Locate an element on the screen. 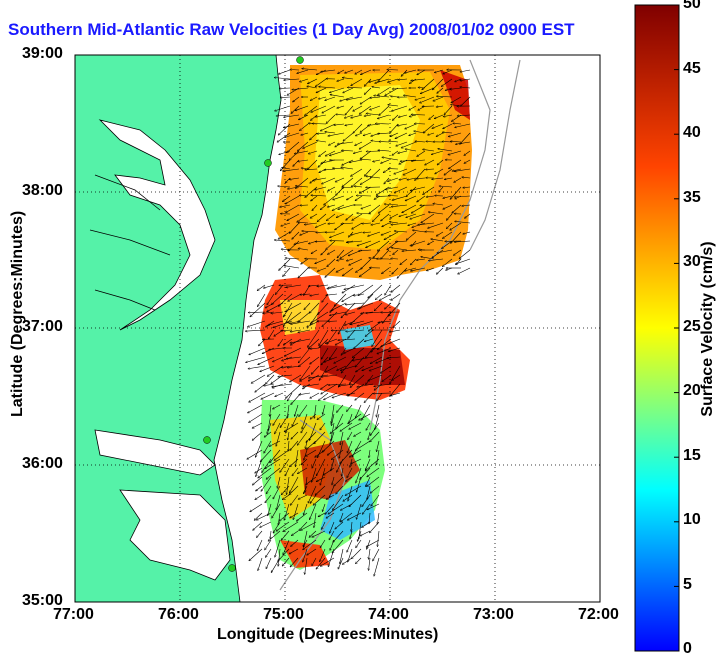  colorbar-tick-label: 50 is located at coordinates (692, 6).